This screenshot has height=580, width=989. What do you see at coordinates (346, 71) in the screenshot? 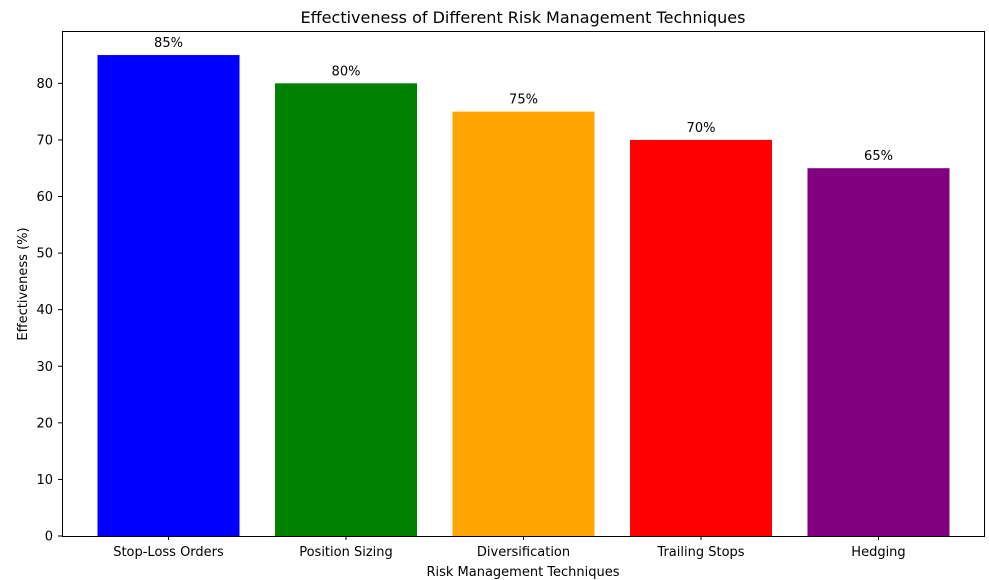
I see `data-label: 80%` at bounding box center [346, 71].